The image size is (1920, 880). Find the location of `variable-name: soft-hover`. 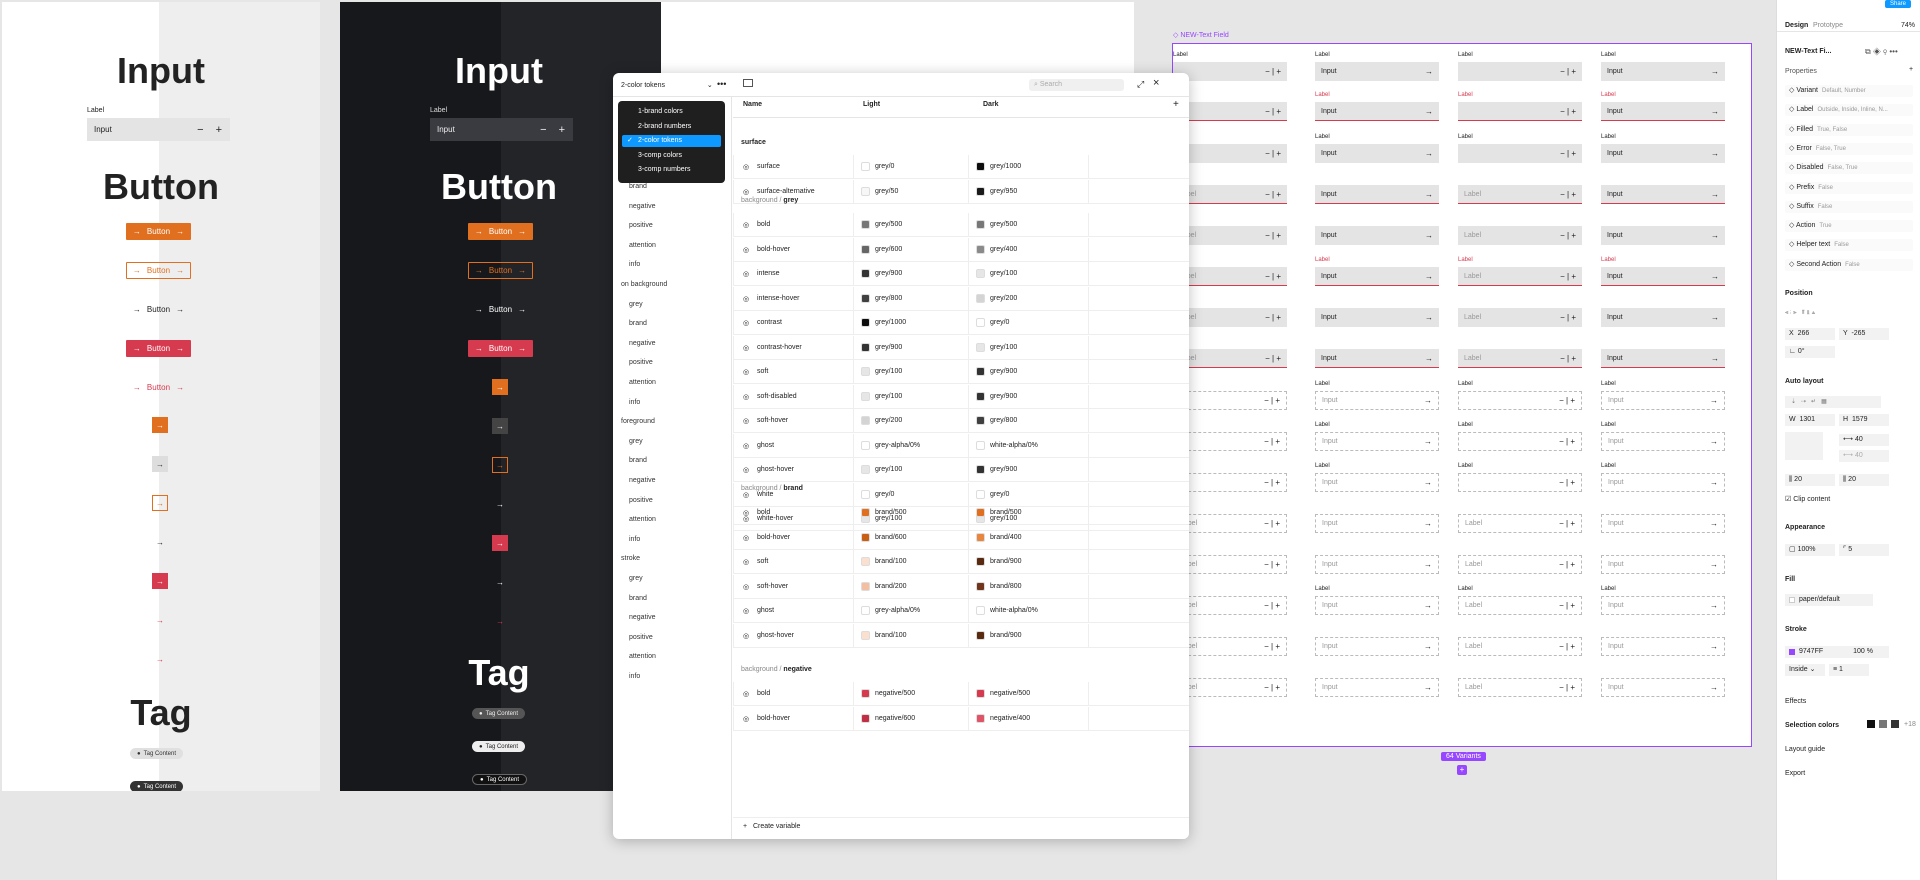

variable-name: soft-hover is located at coordinates (773, 586).